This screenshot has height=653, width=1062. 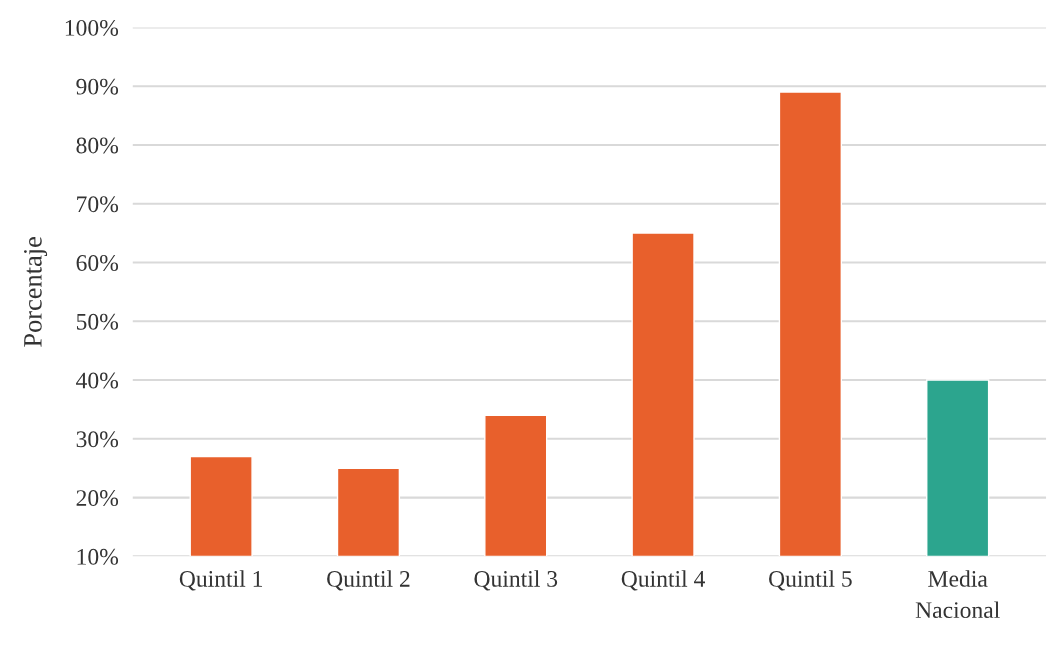 I want to click on y-tick-label: 50%, so click(x=97, y=321).